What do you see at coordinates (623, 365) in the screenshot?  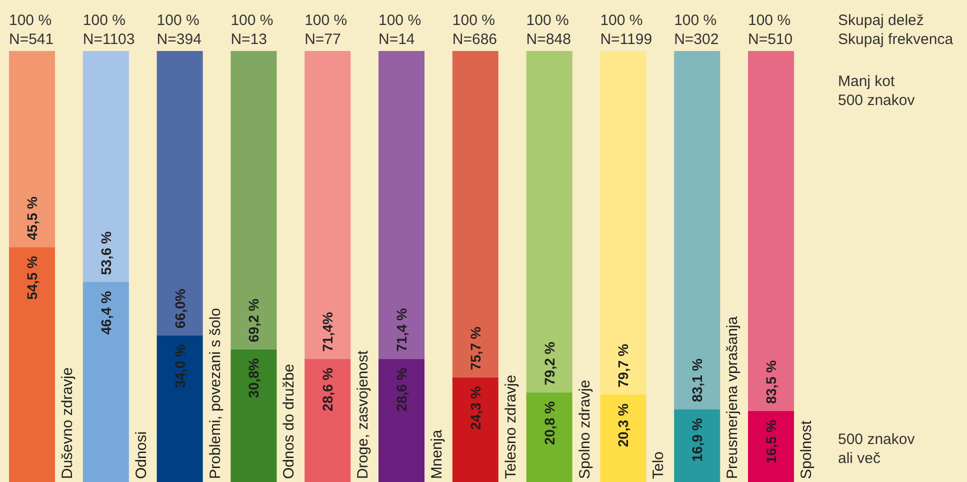 I see `data-label: 79,7 %` at bounding box center [623, 365].